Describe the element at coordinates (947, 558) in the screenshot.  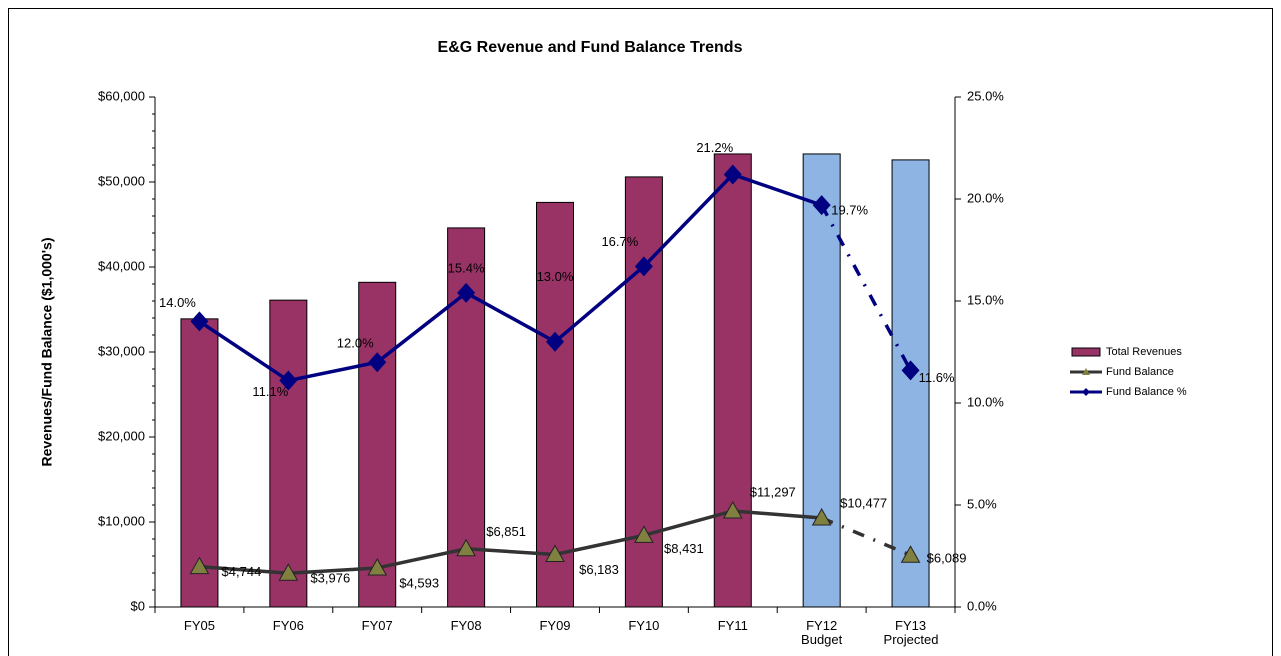
I see `data-label: $6,089` at that location.